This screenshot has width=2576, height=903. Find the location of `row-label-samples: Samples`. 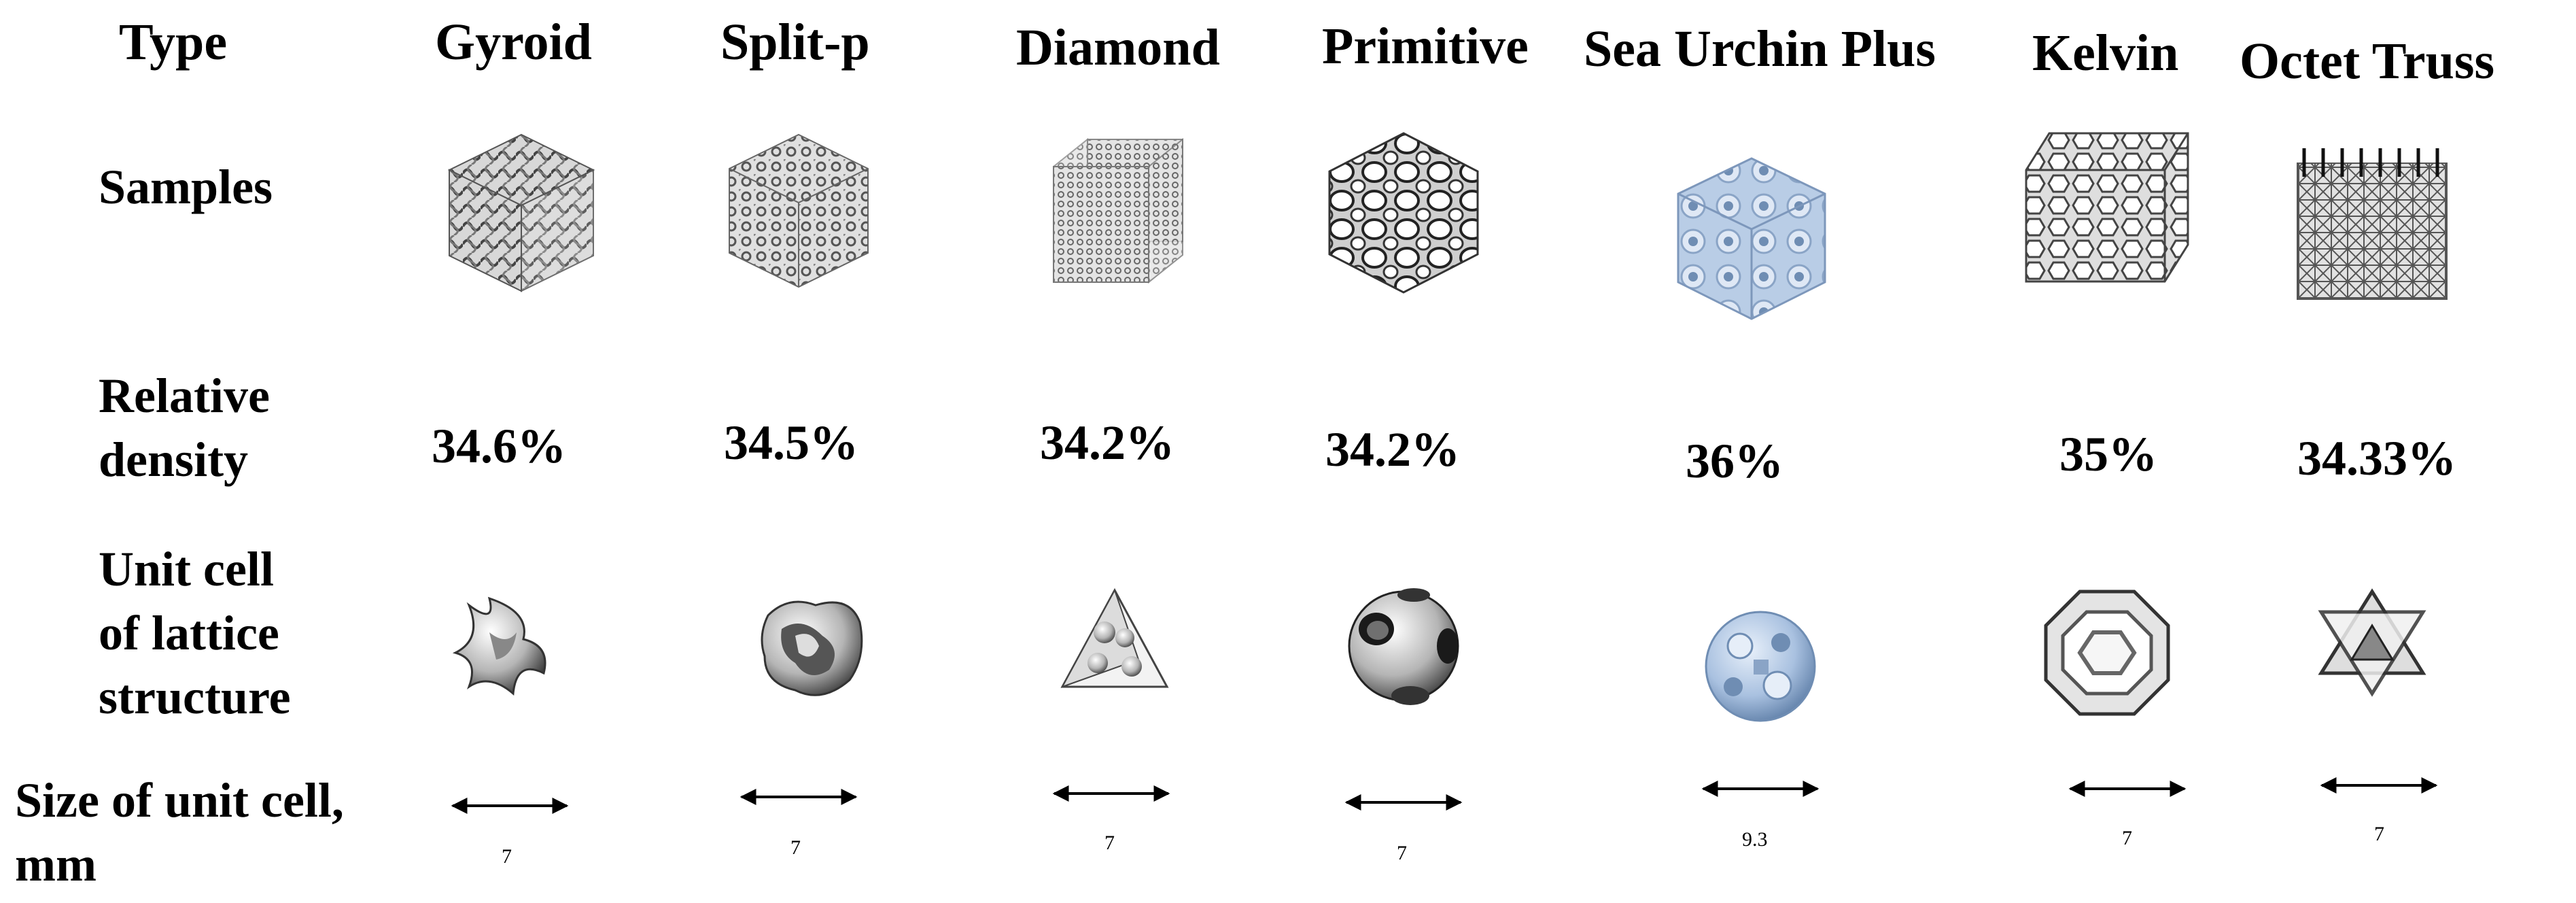

row-label-samples: Samples is located at coordinates (186, 187).